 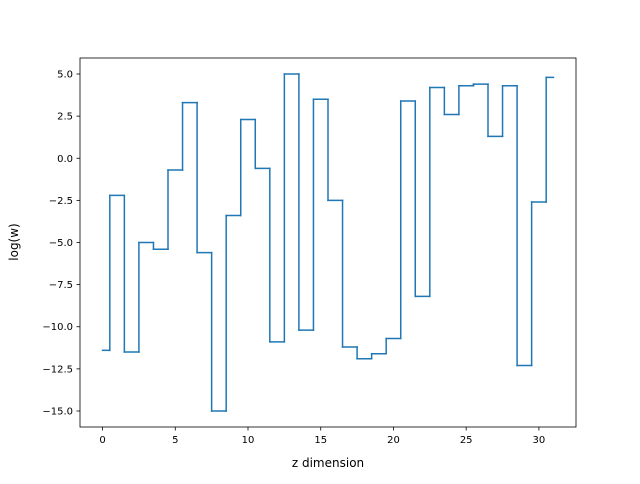 What do you see at coordinates (539, 440) in the screenshot?
I see `x-tick-label: 30` at bounding box center [539, 440].